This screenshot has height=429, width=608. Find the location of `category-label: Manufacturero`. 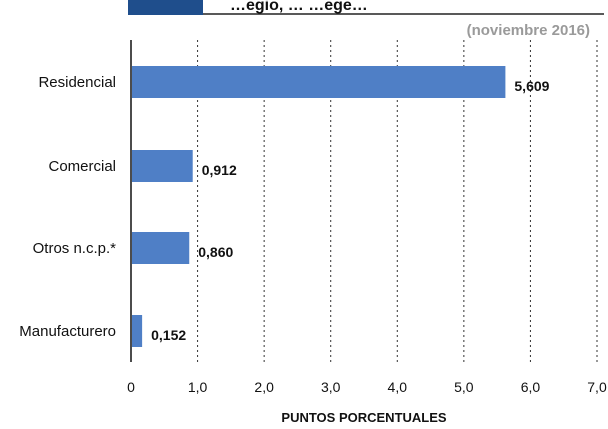

category-label: Manufacturero is located at coordinates (67, 331).